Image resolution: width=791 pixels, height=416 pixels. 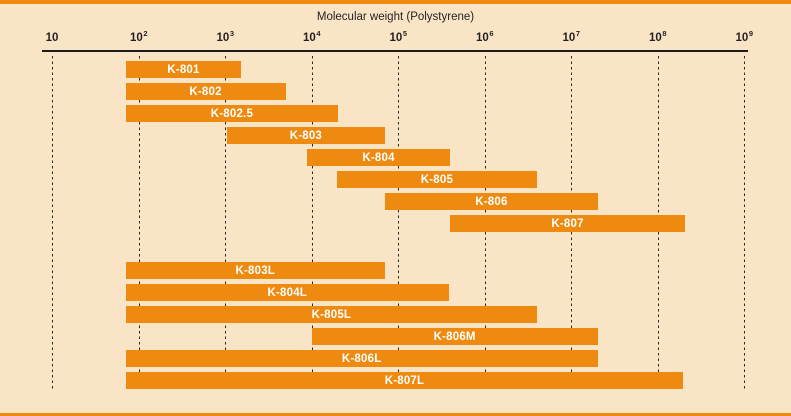 What do you see at coordinates (485, 36) in the screenshot?
I see `axis-tick-label-10e6: 10⁶` at bounding box center [485, 36].